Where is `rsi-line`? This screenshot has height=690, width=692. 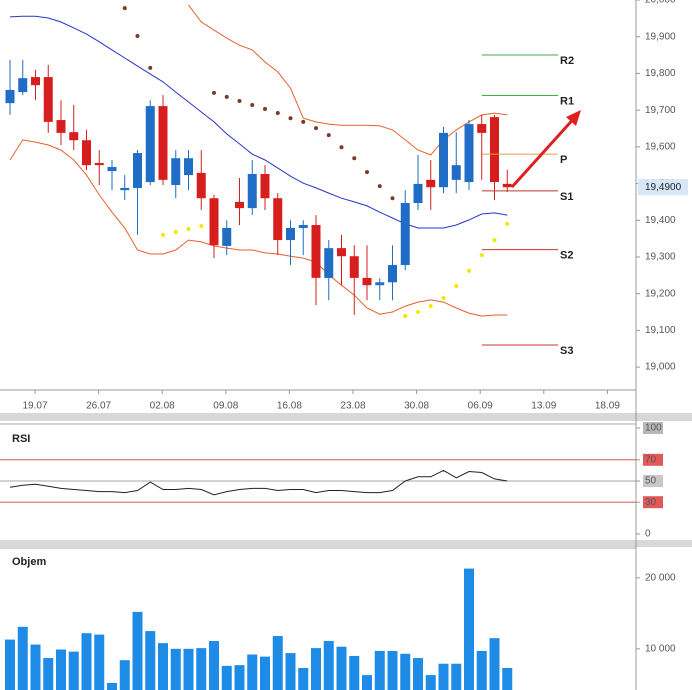
rsi-line is located at coordinates (258, 482).